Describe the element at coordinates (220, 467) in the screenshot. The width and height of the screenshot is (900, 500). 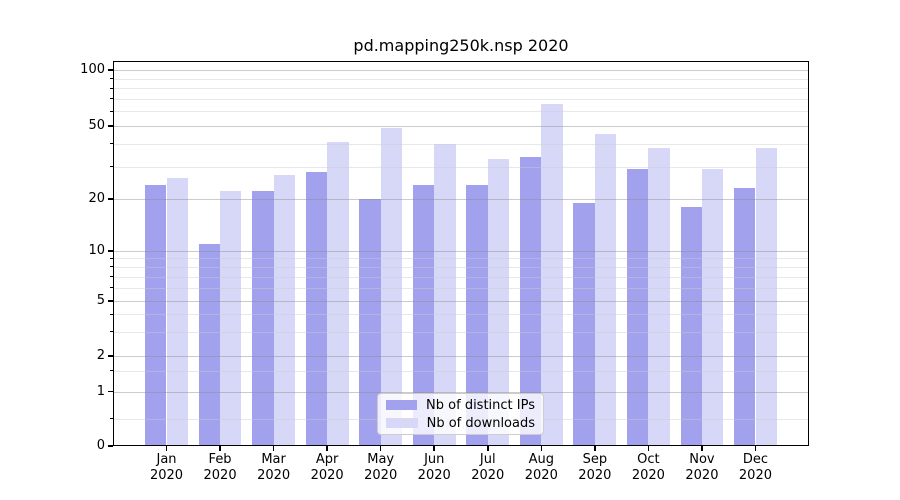
I see `x-tick-label: Feb 2020` at that location.